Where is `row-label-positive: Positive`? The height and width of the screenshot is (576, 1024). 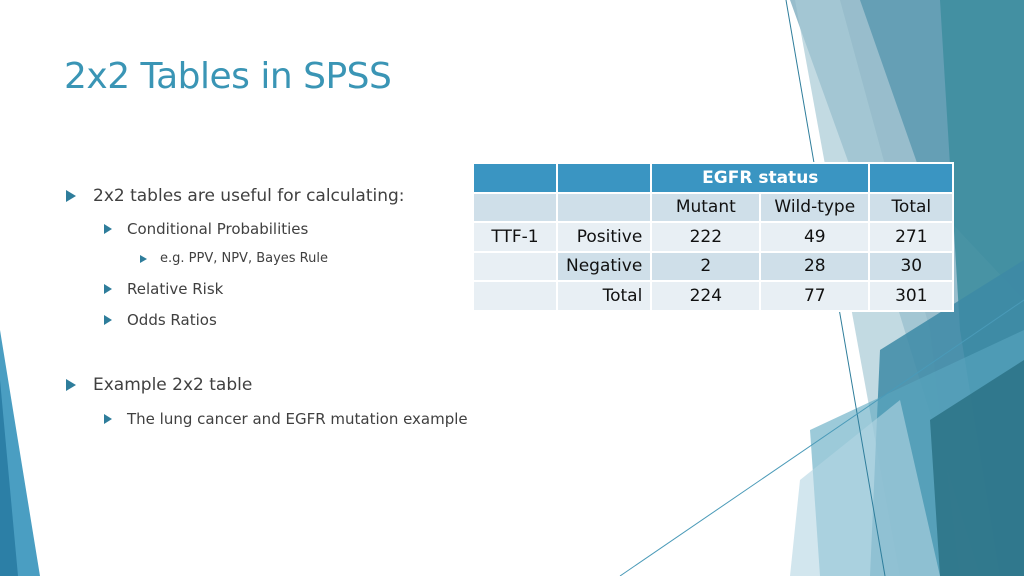
row-label-positive: Positive is located at coordinates (604, 237).